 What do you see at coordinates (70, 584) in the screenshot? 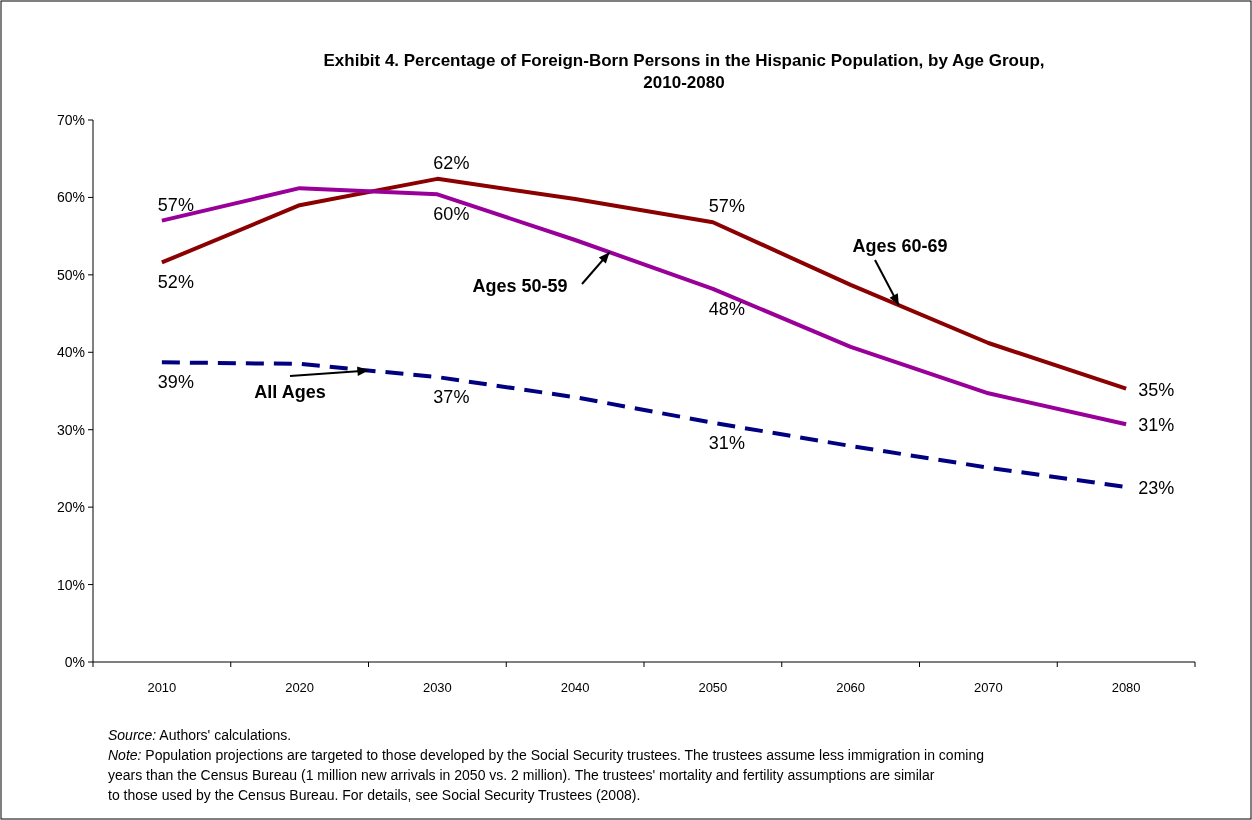
I see `y-tick-label: 10%` at bounding box center [70, 584].